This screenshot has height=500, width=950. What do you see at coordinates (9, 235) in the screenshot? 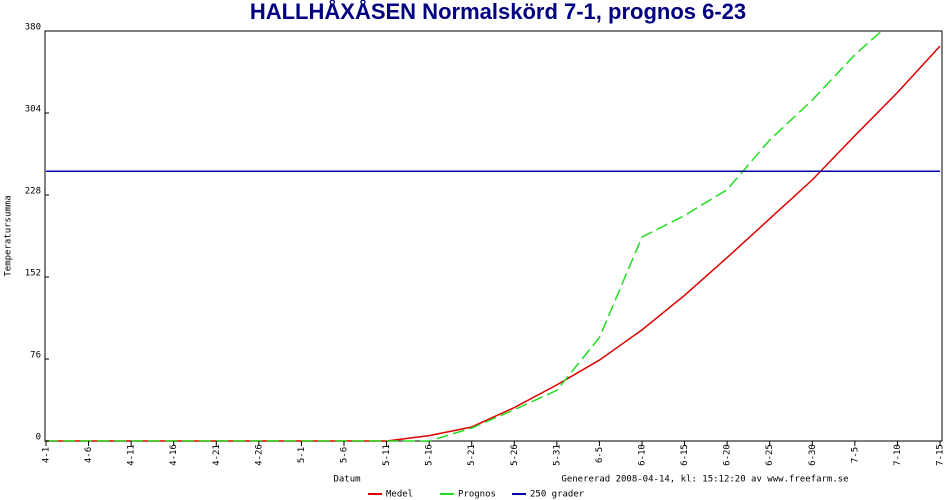
I see `y-axis-label: Temperatursumma` at bounding box center [9, 235].